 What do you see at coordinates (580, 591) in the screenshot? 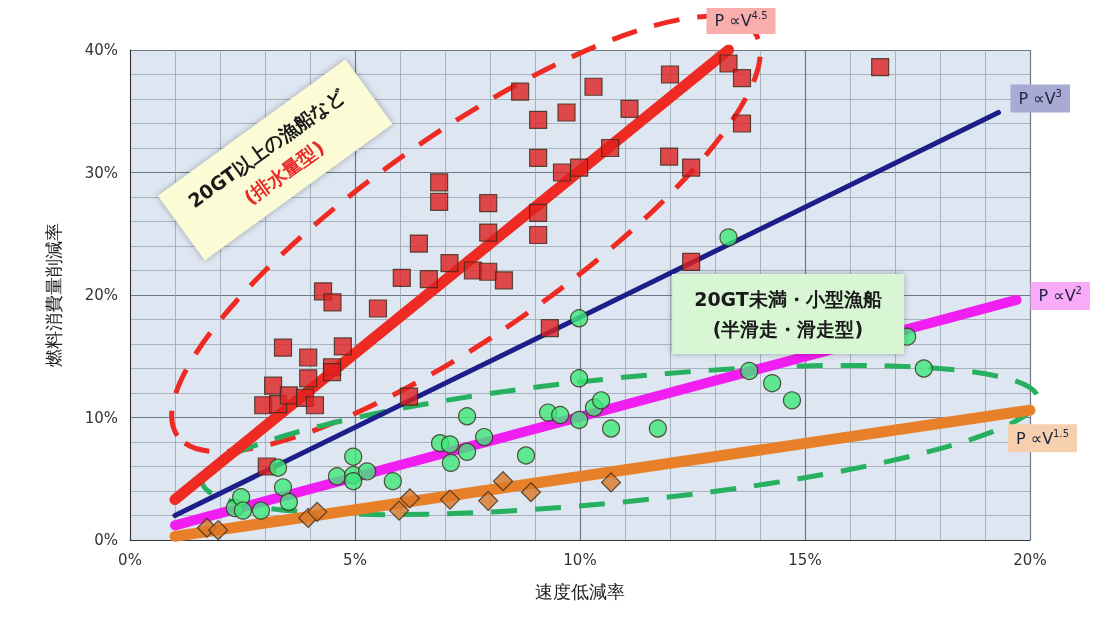
I see `x-axis-title: 速度低減率` at bounding box center [580, 591].